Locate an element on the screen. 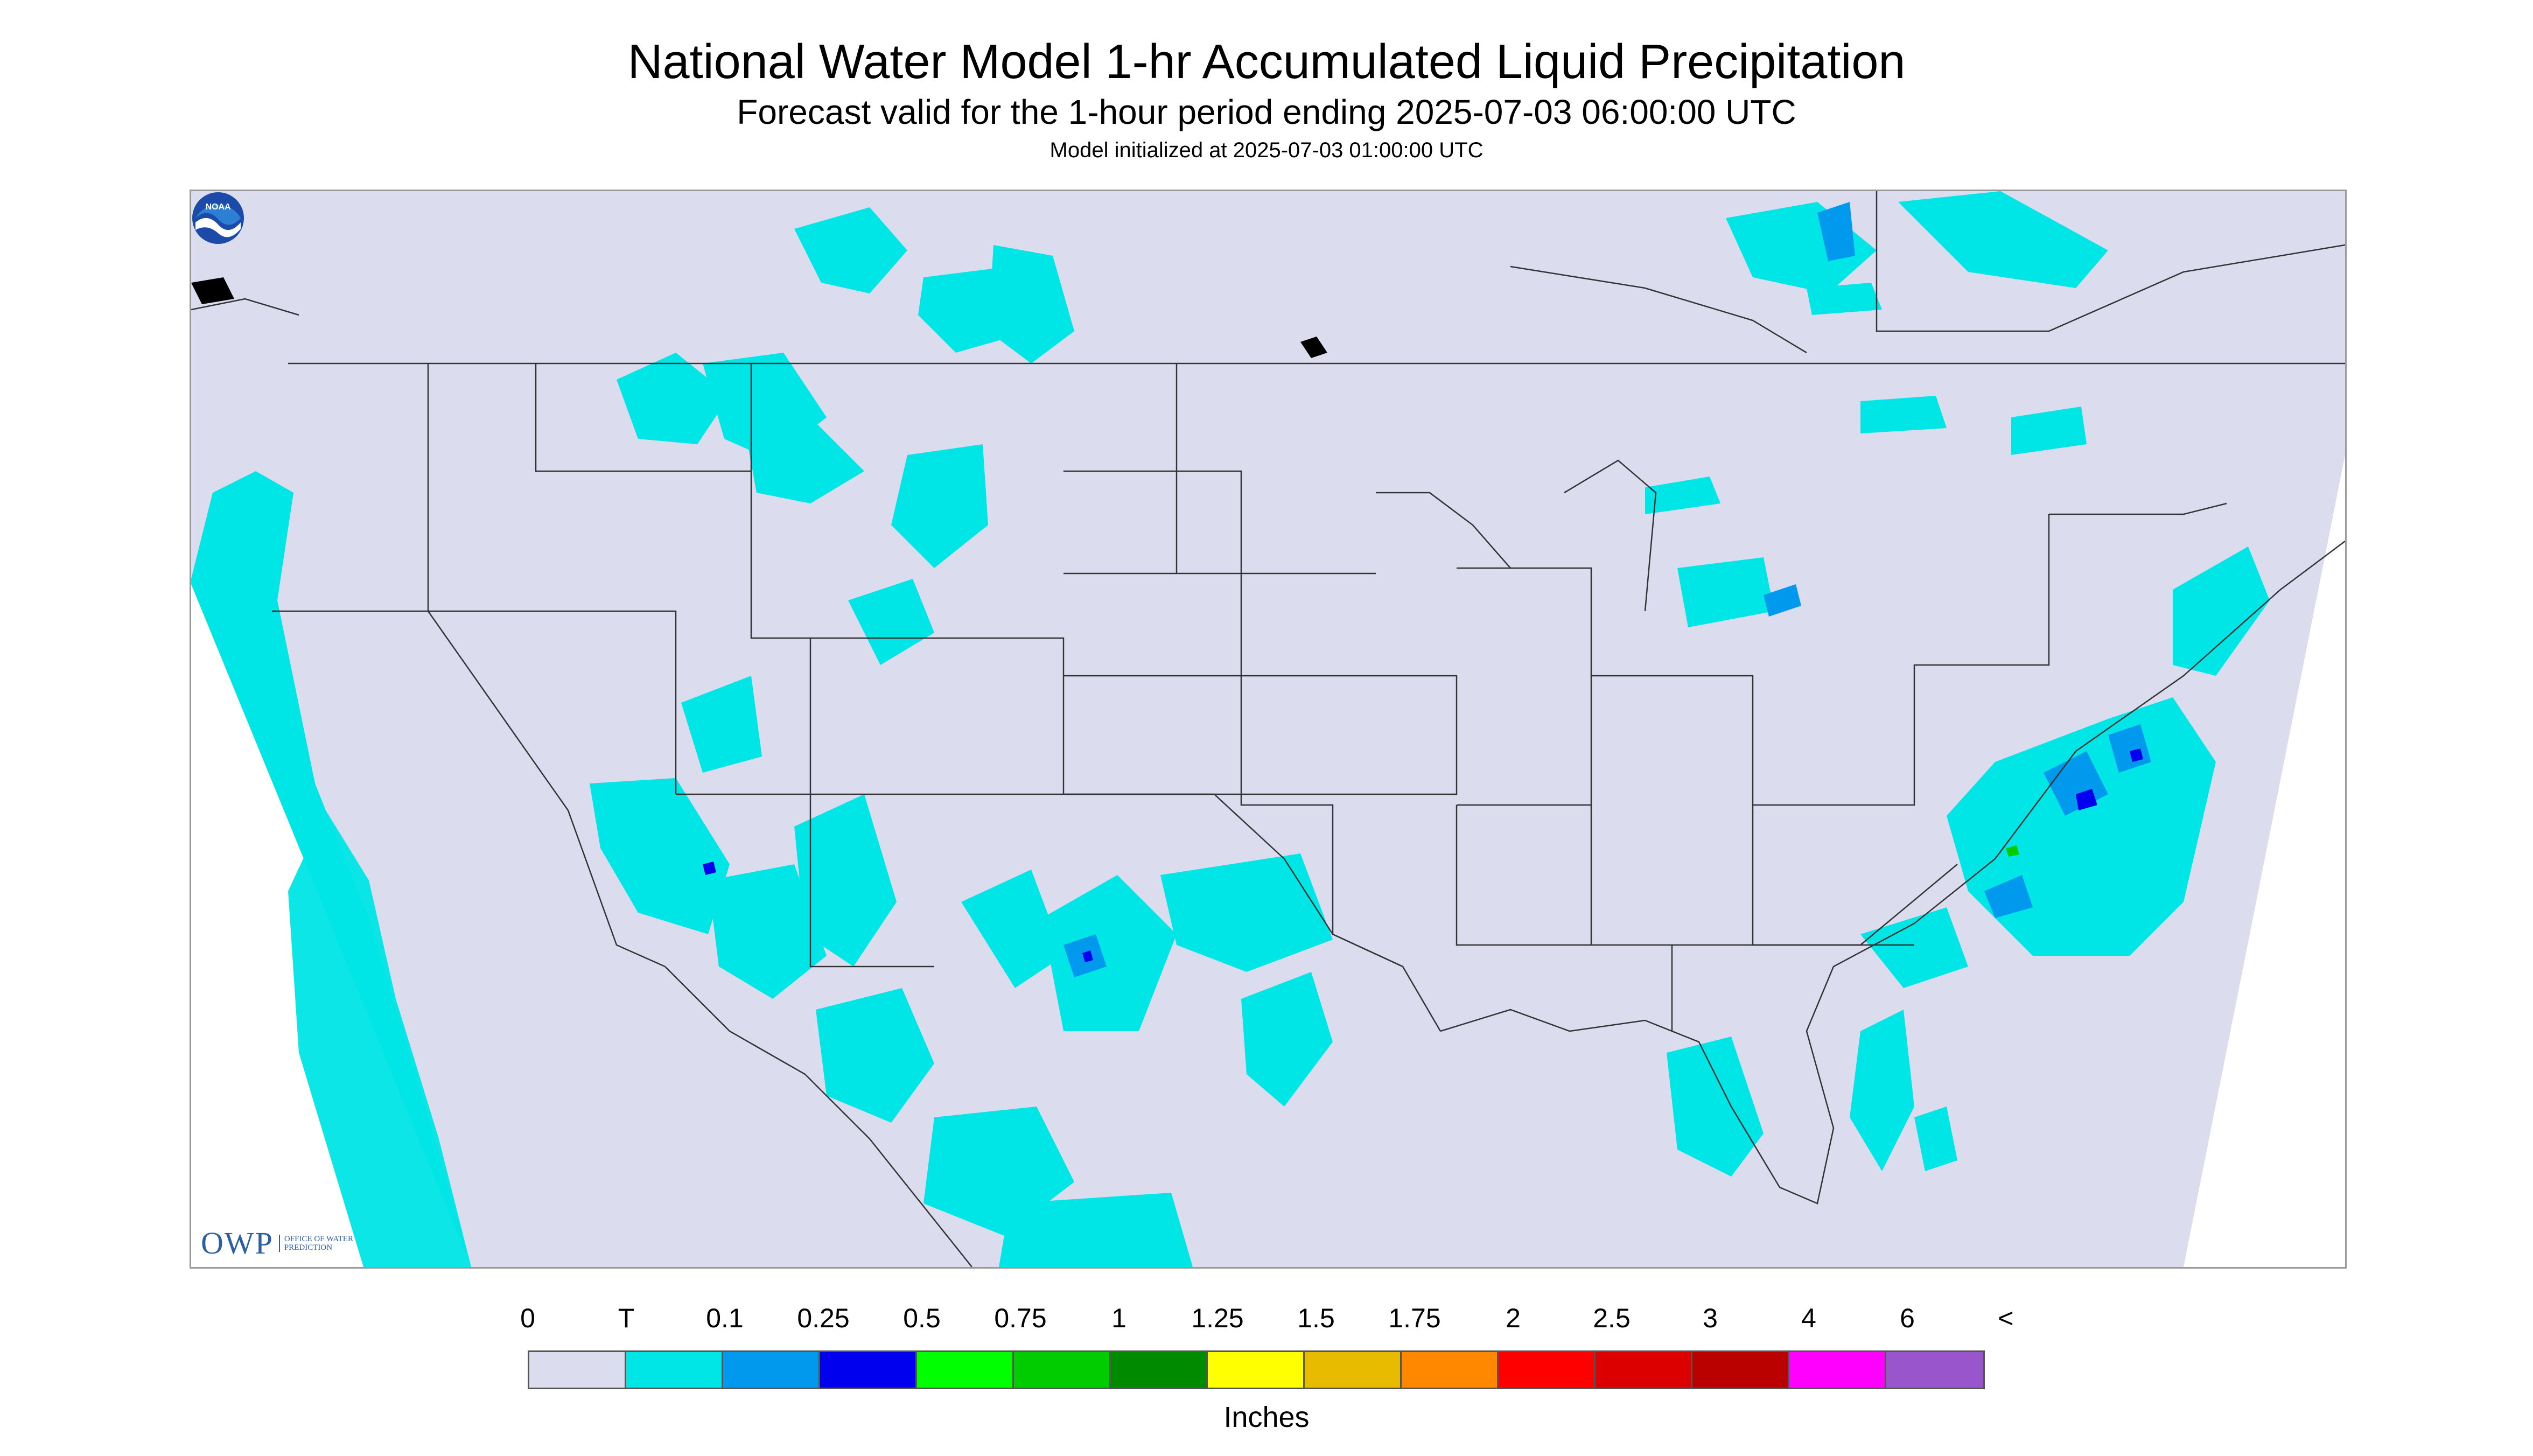 This screenshot has width=2533, height=1456. legend-tick-label: 1.25 is located at coordinates (1217, 1318).